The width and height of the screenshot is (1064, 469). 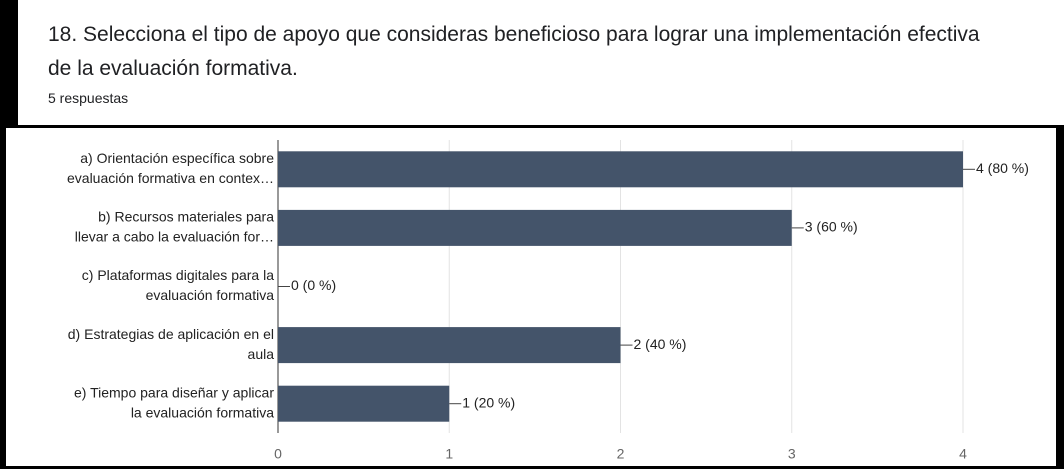 I want to click on category-label: la evaluación formativa, so click(x=202, y=412).